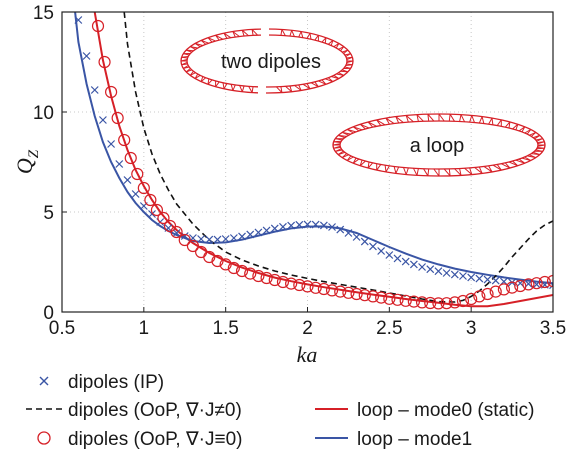 This screenshot has height=468, width=585. I want to click on y-axis-ticks: 0 5 10 15, so click(50, 163).